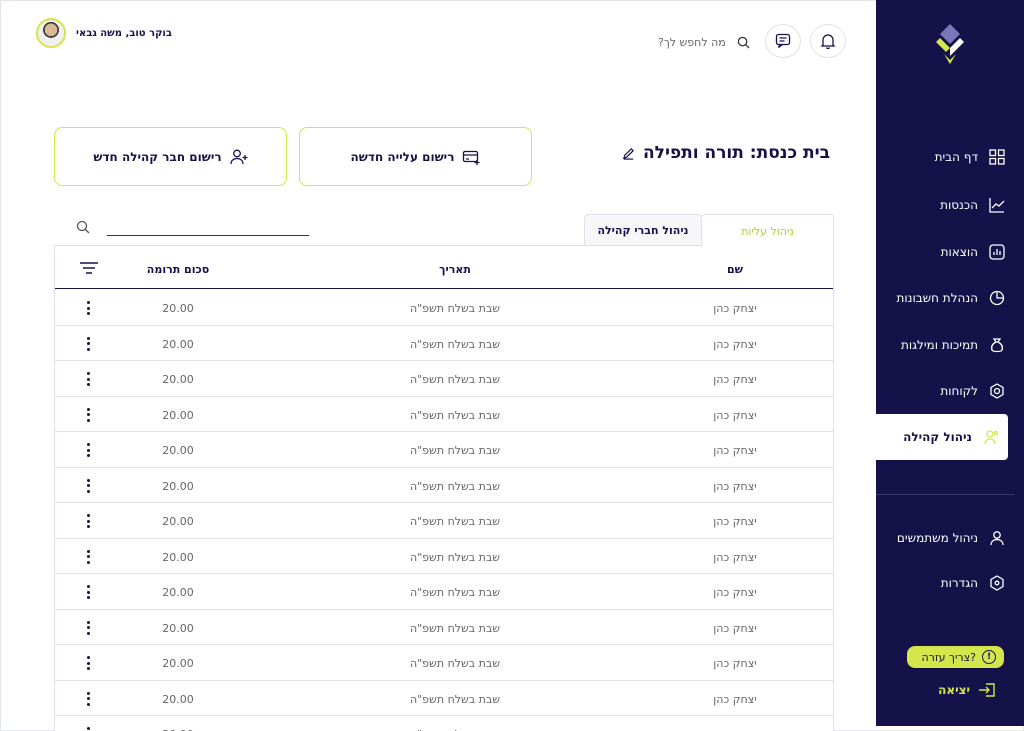 Image resolution: width=1024 pixels, height=731 pixels. I want to click on tab-aliyot: ניהול עליות, so click(767, 230).